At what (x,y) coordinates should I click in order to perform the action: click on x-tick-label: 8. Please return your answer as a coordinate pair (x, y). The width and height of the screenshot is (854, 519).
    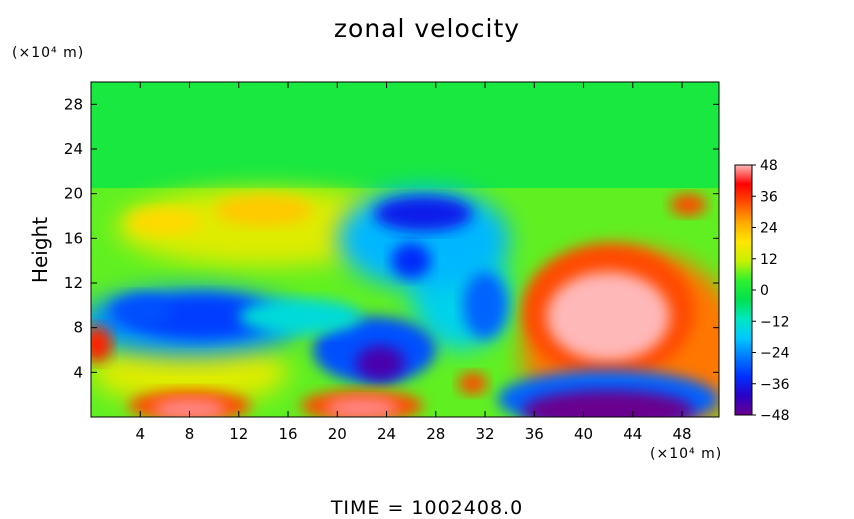
    Looking at the image, I should click on (190, 434).